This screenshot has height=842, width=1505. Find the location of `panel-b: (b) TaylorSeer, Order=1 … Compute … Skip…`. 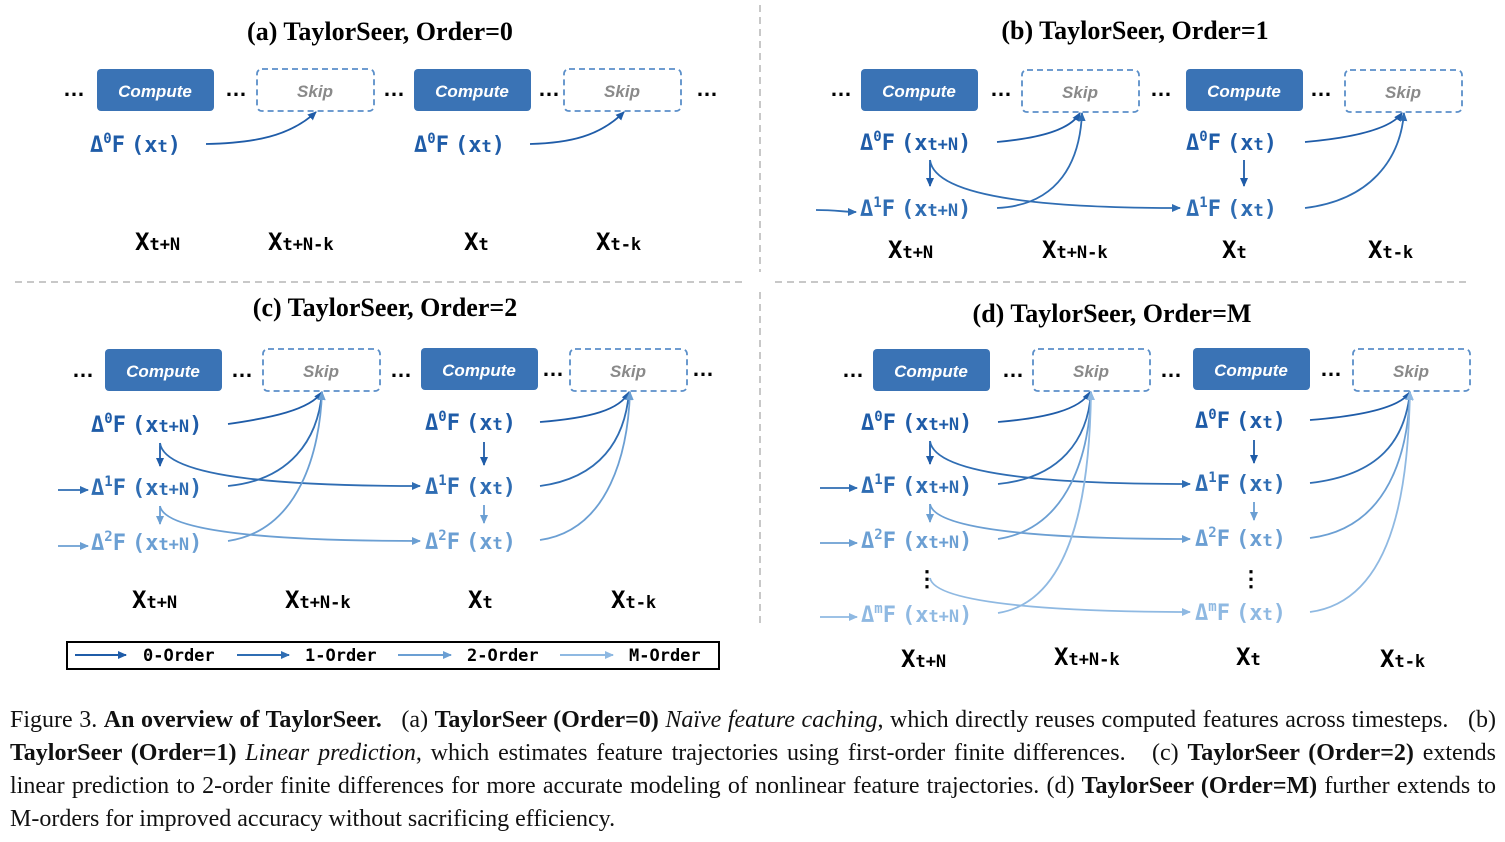

panel-b: (b) TaylorSeer, Order=1 … Compute … Skip… is located at coordinates (1139, 140).